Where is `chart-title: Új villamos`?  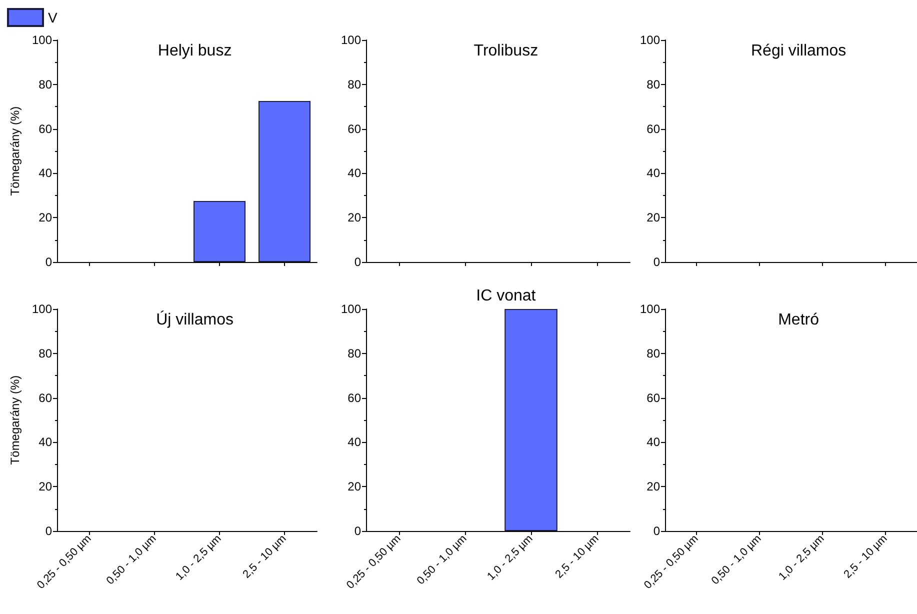
chart-title: Új villamos is located at coordinates (195, 319).